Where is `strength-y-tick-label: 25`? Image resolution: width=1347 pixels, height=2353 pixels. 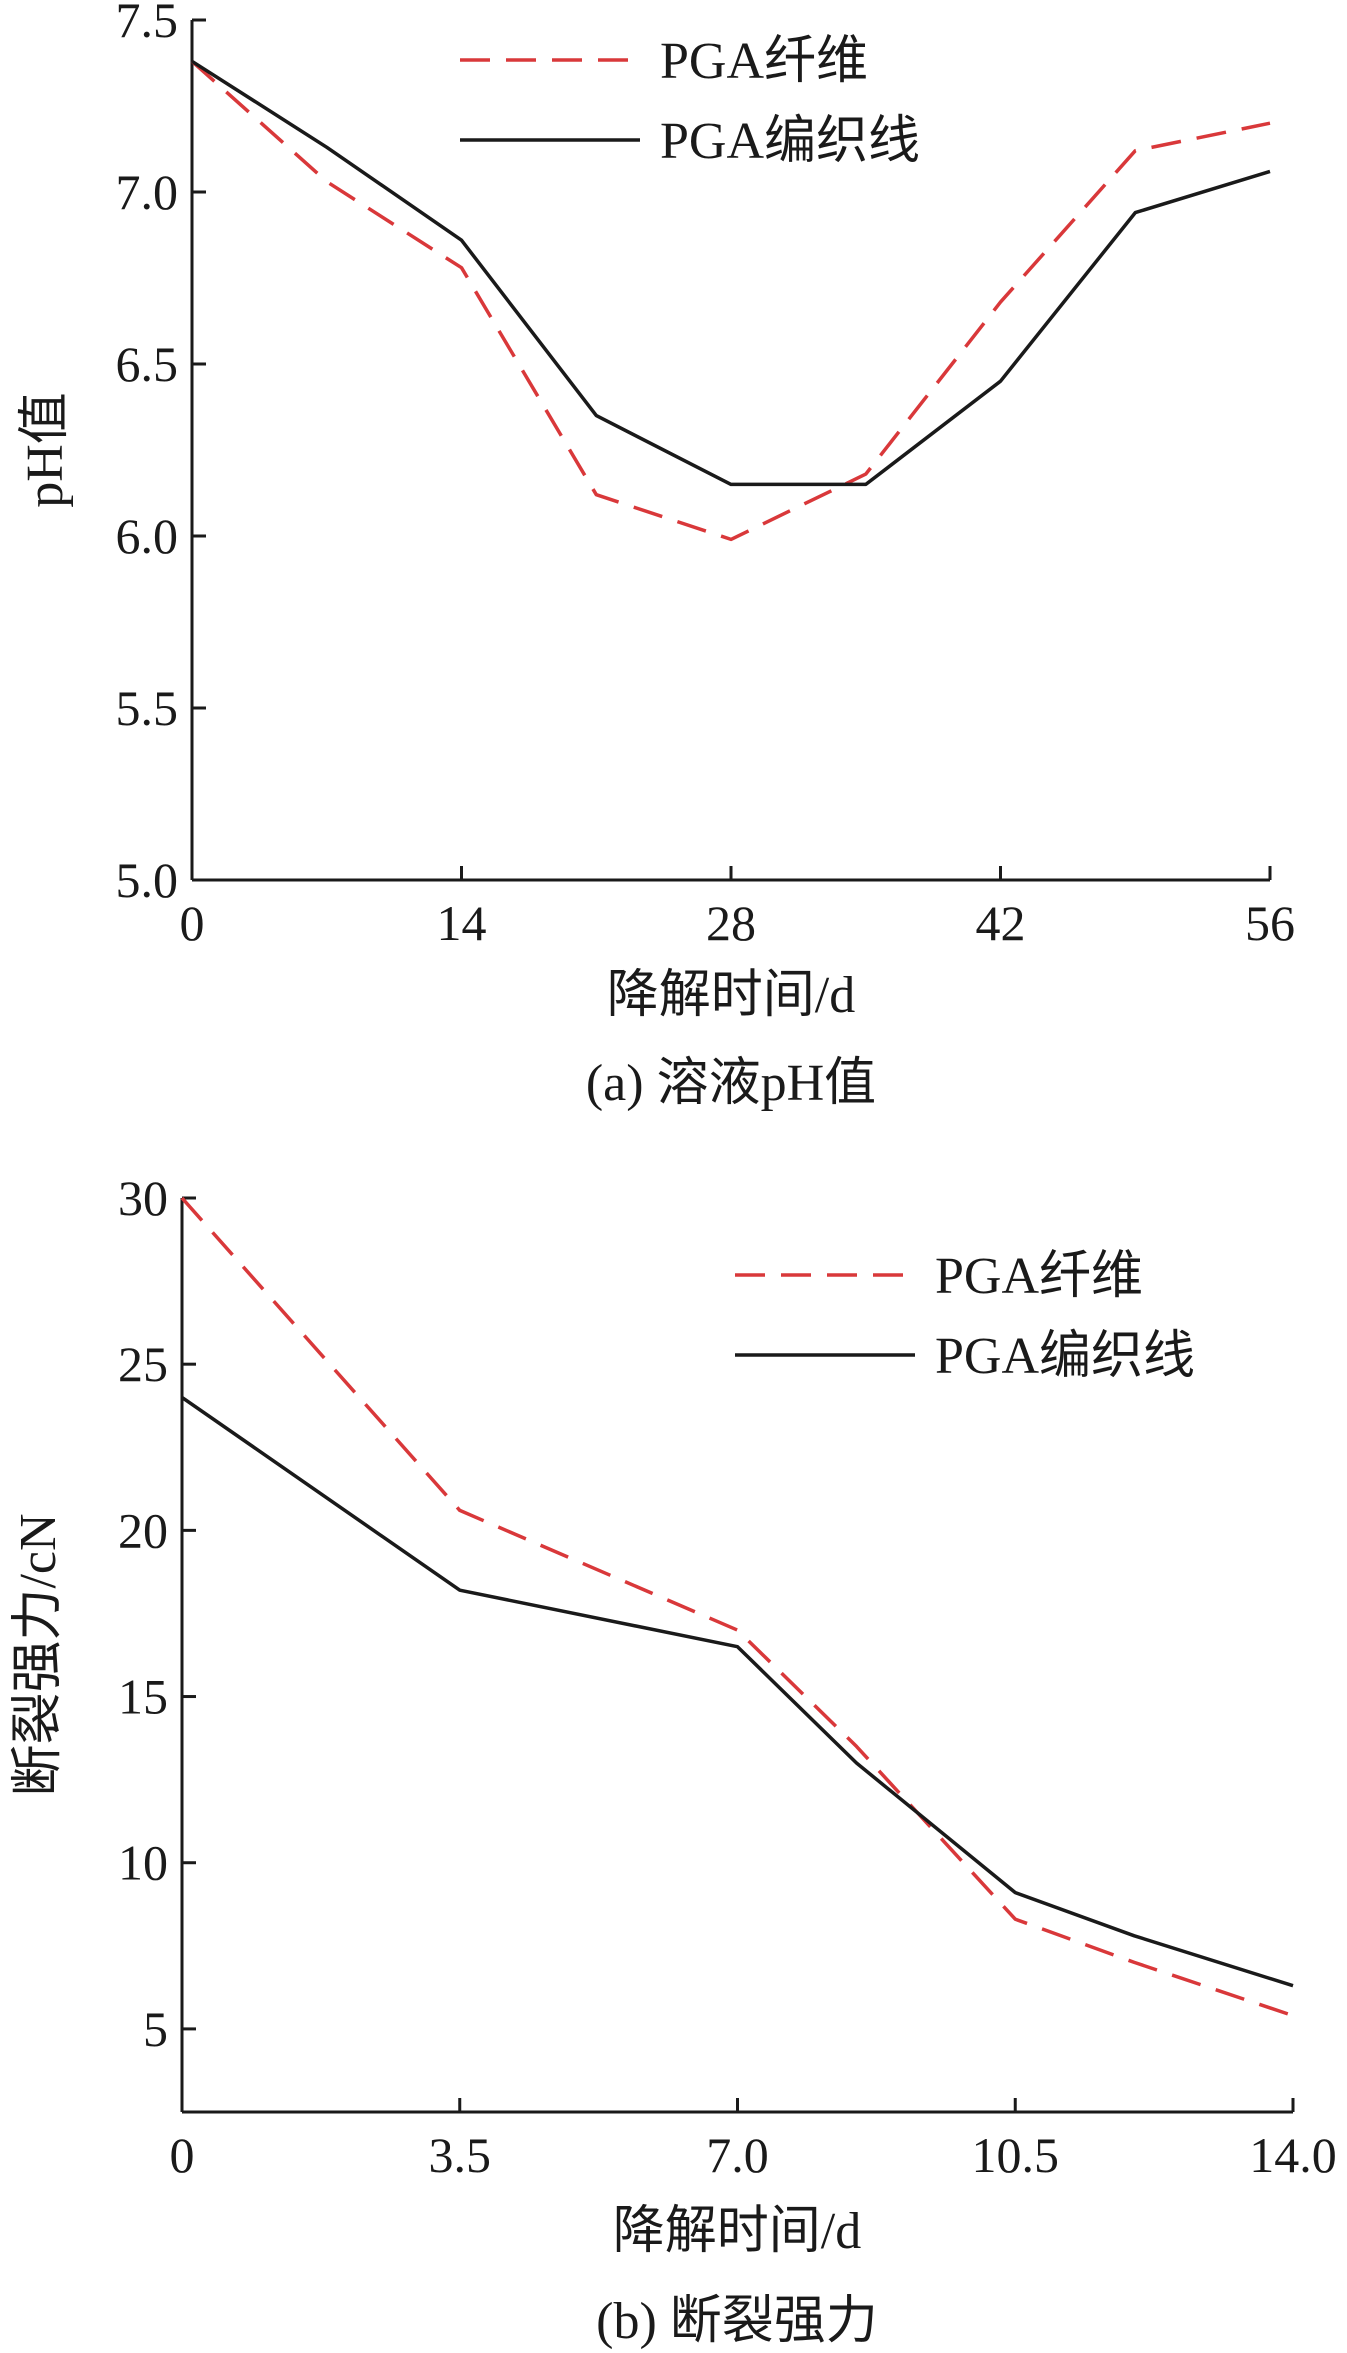 strength-y-tick-label: 25 is located at coordinates (143, 1364).